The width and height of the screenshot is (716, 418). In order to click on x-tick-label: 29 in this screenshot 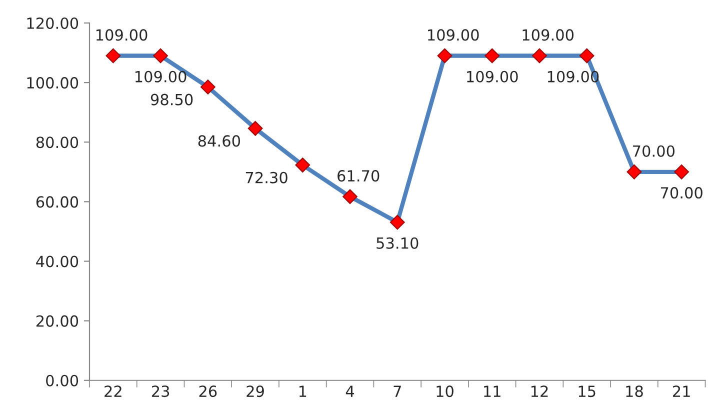, I will do `click(255, 392)`.